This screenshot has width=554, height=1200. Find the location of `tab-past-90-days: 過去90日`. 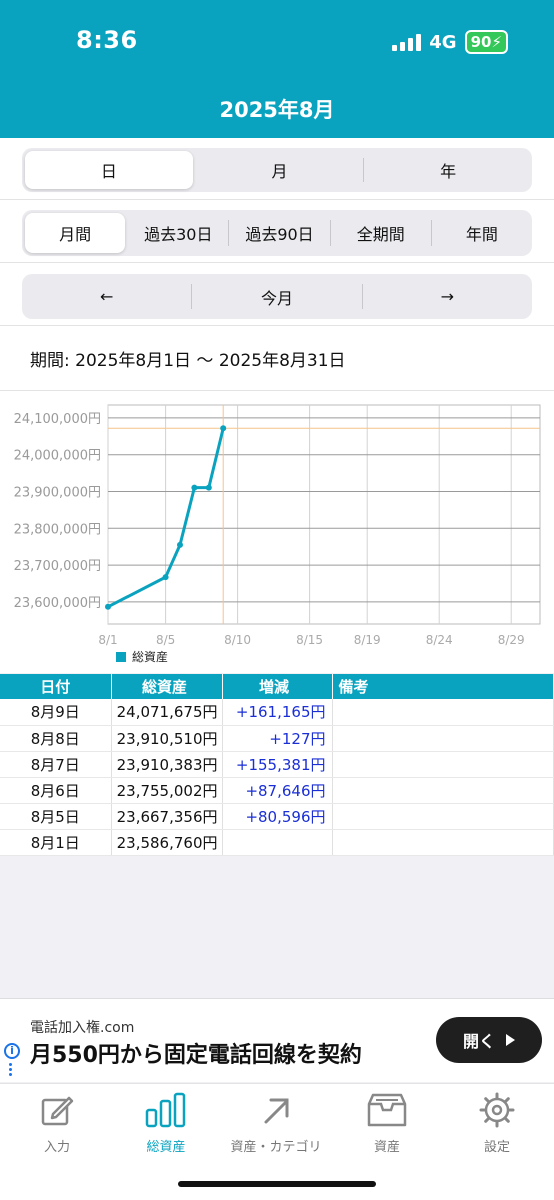

tab-past-90-days: 過去90日 is located at coordinates (279, 233).